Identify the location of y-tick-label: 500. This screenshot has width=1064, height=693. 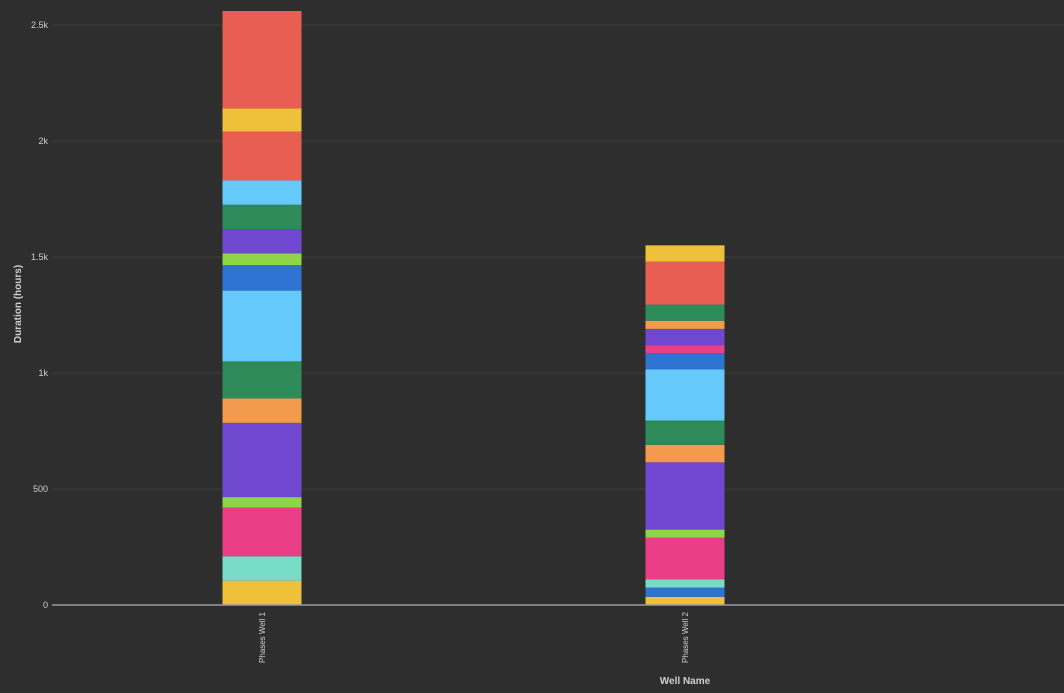
(40, 489).